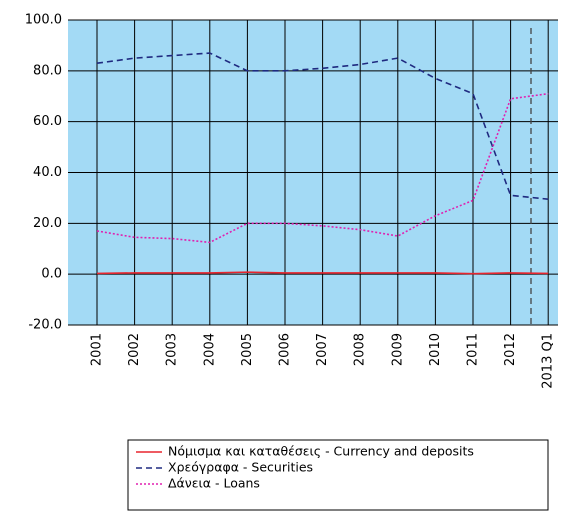  What do you see at coordinates (435, 349) in the screenshot?
I see `x-tick-label: 2010` at bounding box center [435, 349].